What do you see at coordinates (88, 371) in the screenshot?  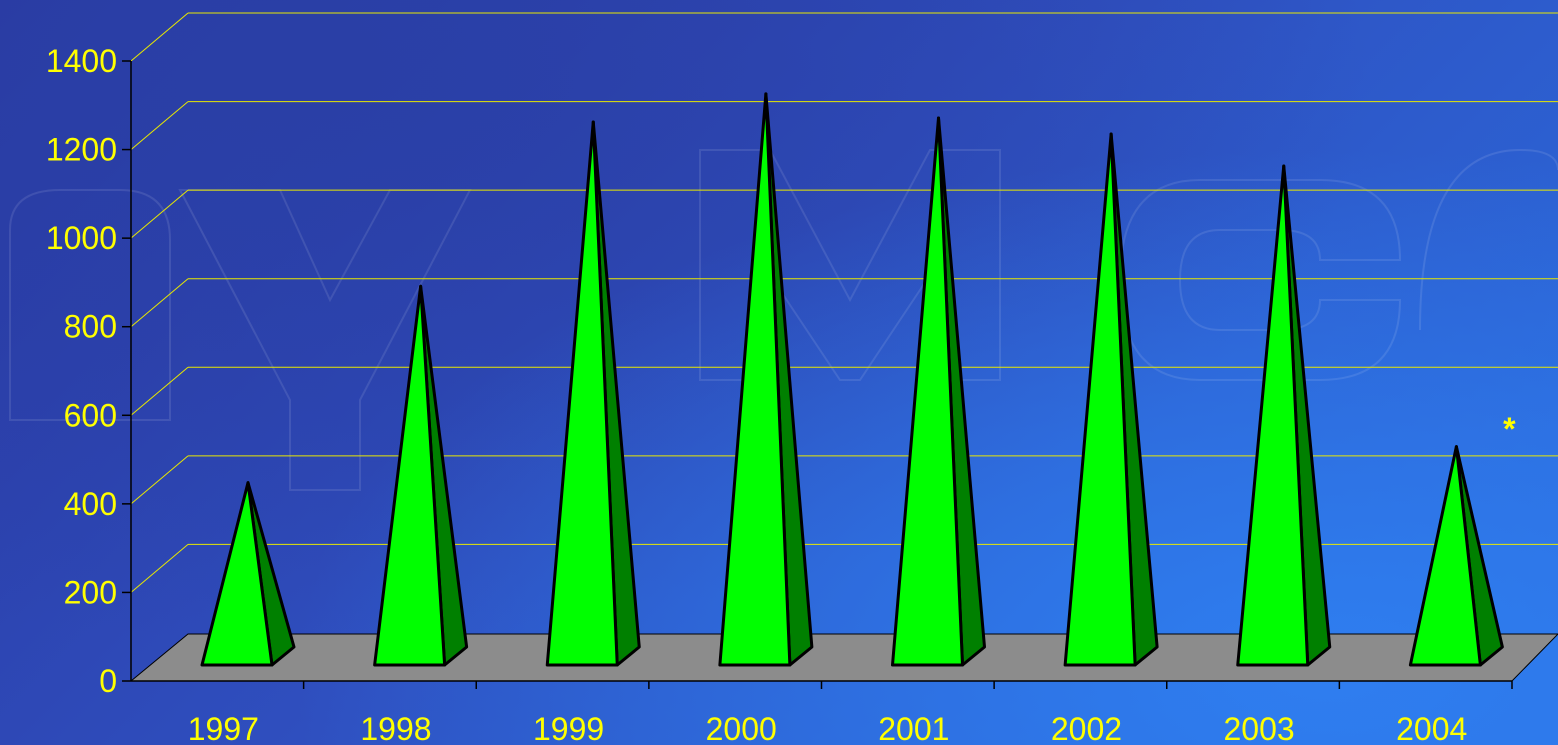 I see `y-axis-ticks: 0 200 400 600 800 1000 1200 1400` at bounding box center [88, 371].